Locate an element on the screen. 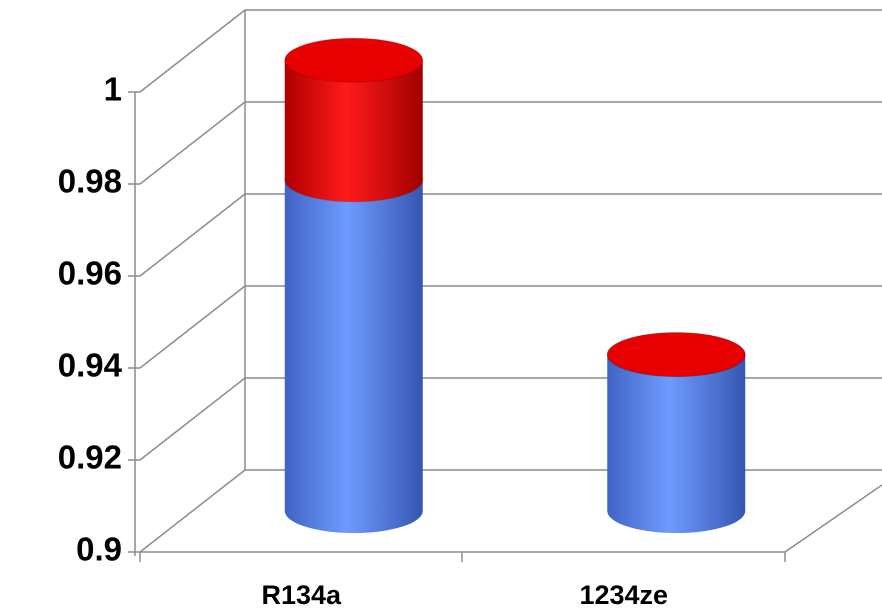  y-tick-label: 0.92 is located at coordinates (90, 457).